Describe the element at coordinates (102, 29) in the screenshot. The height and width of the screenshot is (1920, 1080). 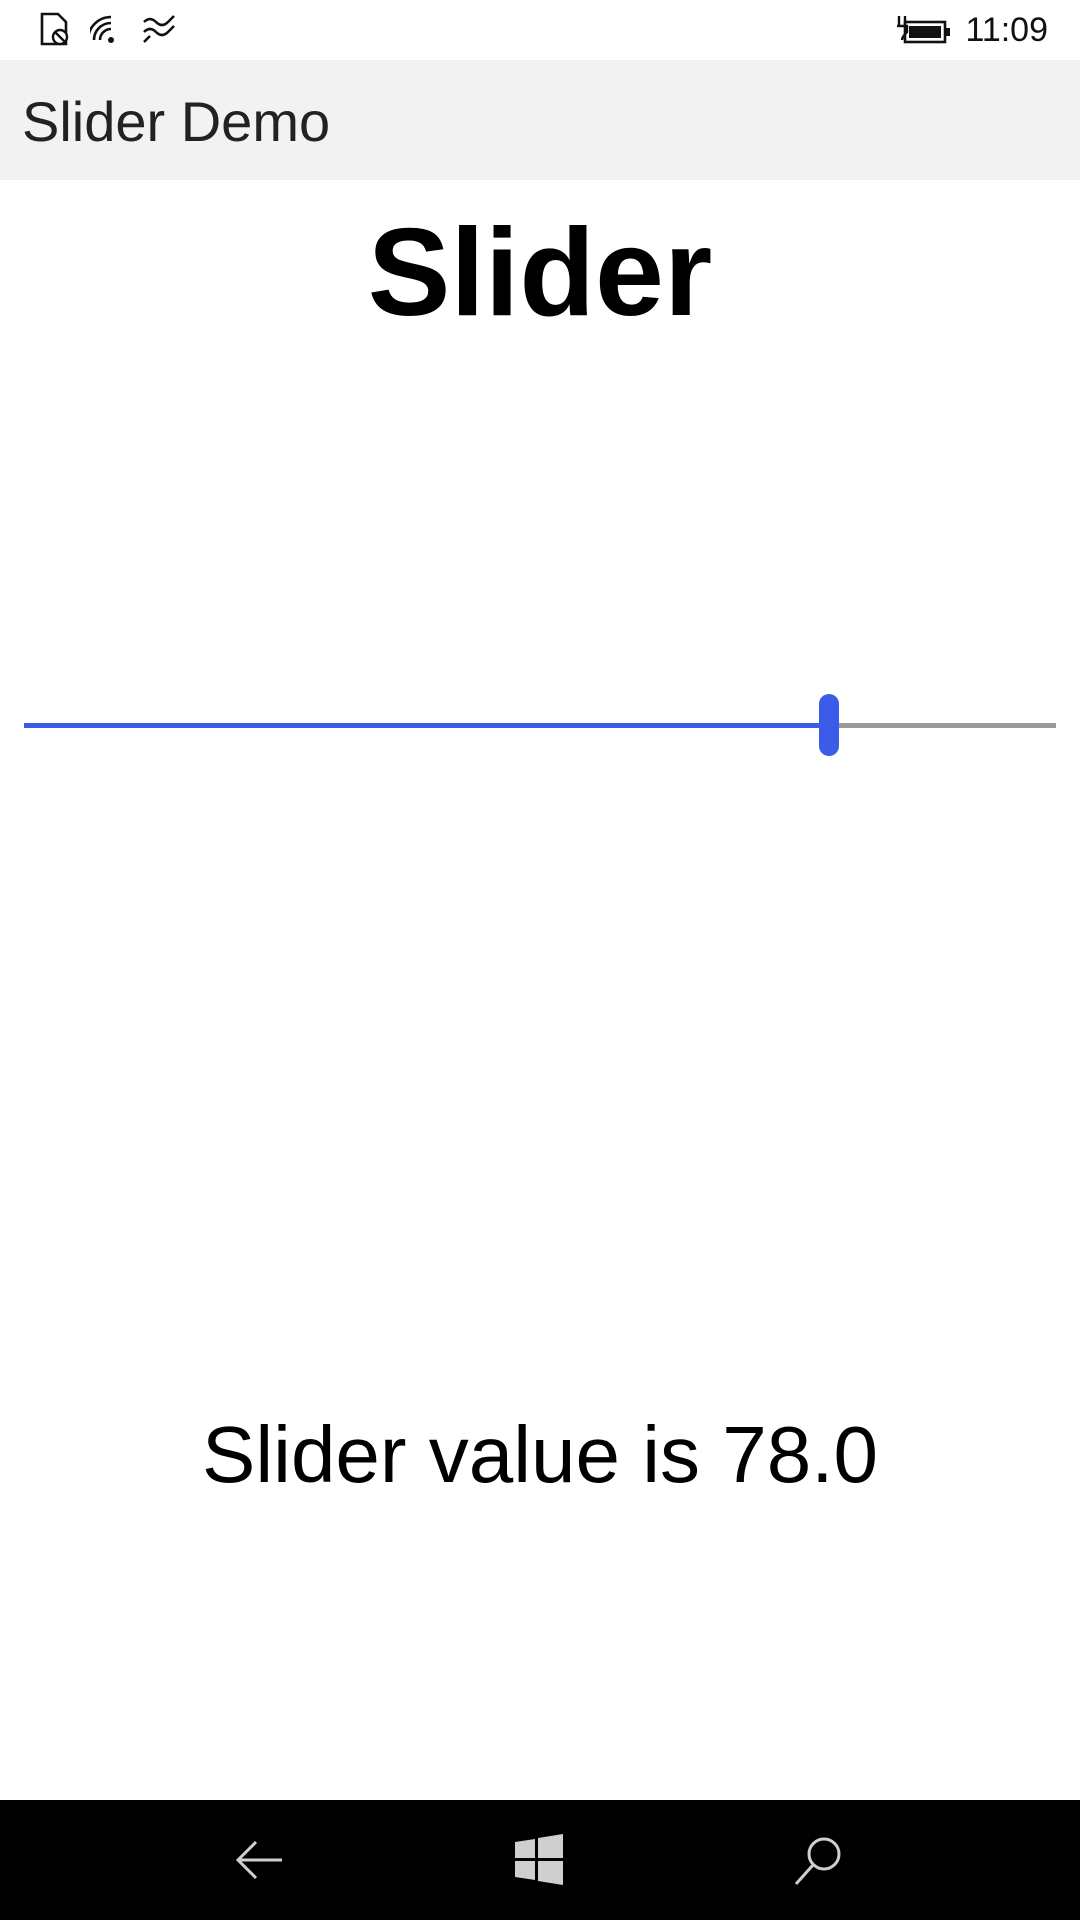
I see `wifi-icon` at that location.